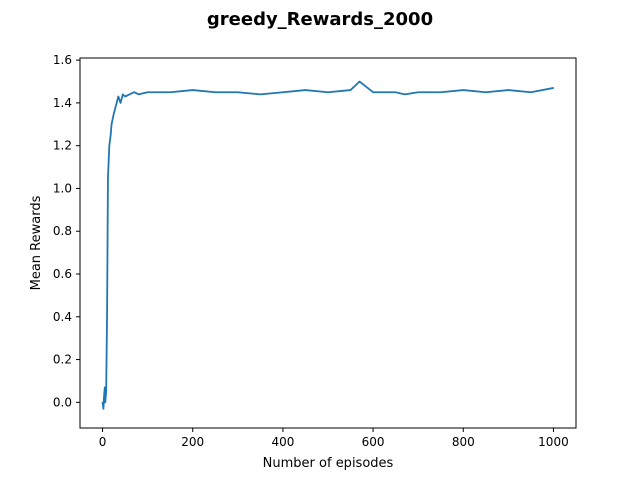 This screenshot has height=480, width=640. Describe the element at coordinates (282, 442) in the screenshot. I see `x-tick-label: 400` at that location.